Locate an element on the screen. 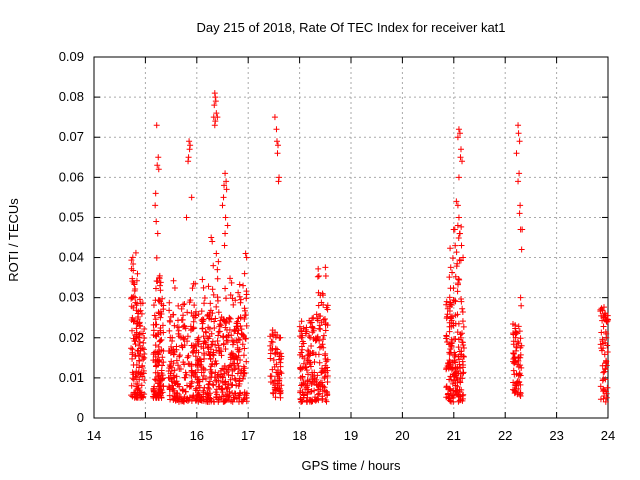 This screenshot has height=480, width=640. y-tick-label: 0.04 is located at coordinates (71, 257).